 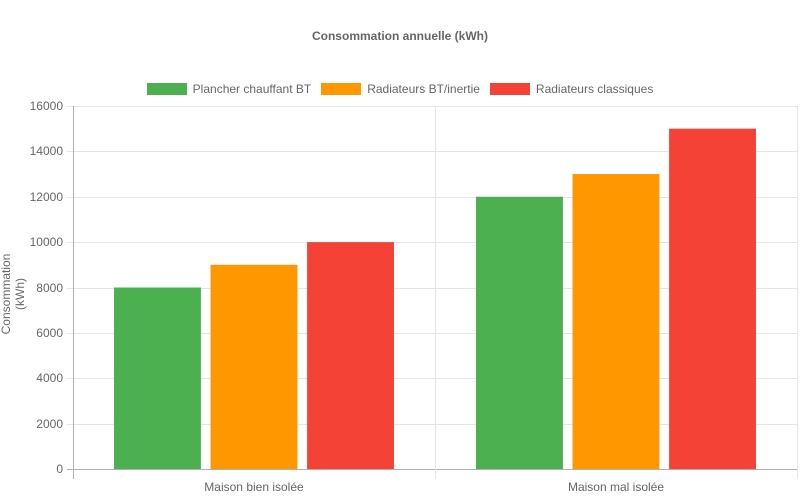 I want to click on legend-item-radiateurs-bt: Radiateurs BT/inertie, so click(x=400, y=89).